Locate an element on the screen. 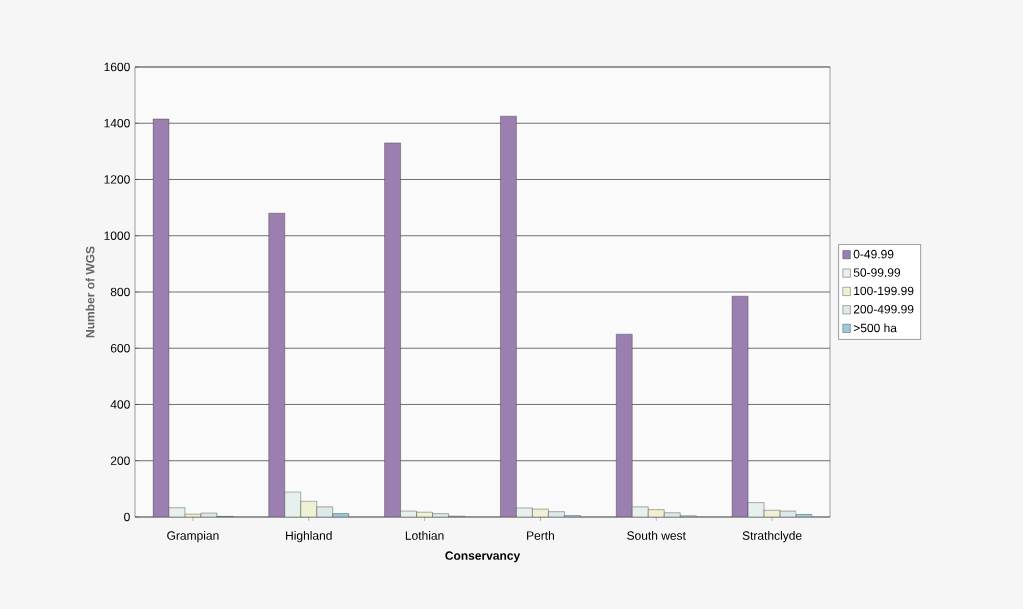 Image resolution: width=1023 pixels, height=609 pixels. legend-label: 200-499.99 is located at coordinates (883, 309).